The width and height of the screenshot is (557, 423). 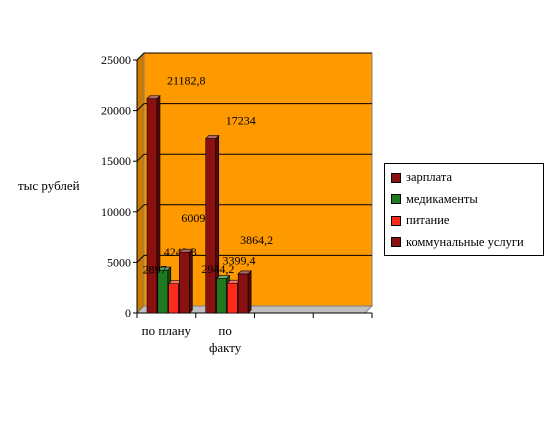 What do you see at coordinates (116, 60) in the screenshot?
I see `y-tick-label-5: 25000` at bounding box center [116, 60].